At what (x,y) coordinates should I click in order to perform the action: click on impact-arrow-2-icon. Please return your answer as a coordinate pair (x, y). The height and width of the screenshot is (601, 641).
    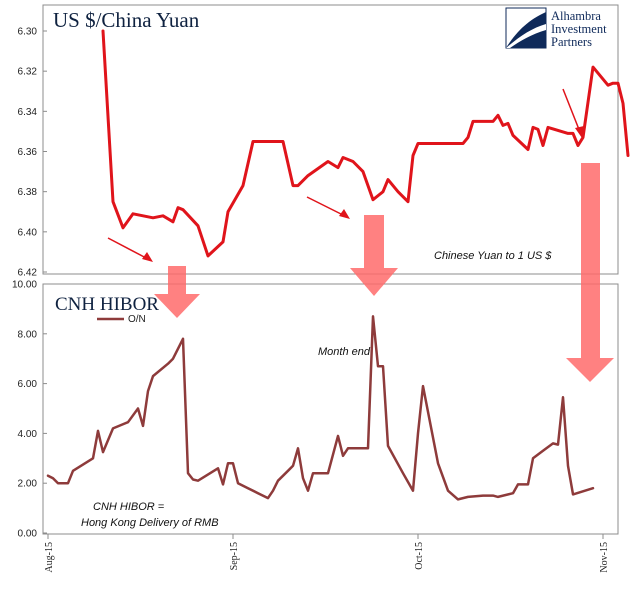
    Looking at the image, I should click on (374, 255).